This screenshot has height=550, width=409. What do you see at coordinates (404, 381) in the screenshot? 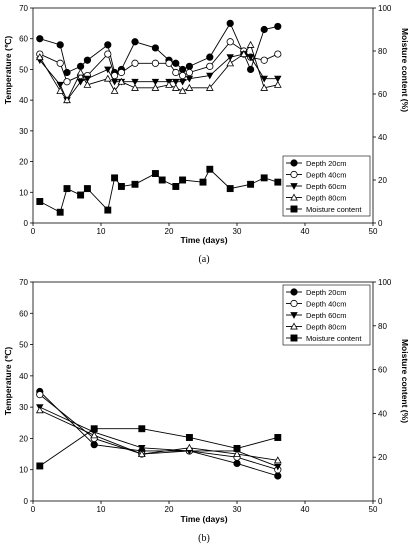
I see `y-axis-title-right: Moisture content (%)` at bounding box center [404, 381].